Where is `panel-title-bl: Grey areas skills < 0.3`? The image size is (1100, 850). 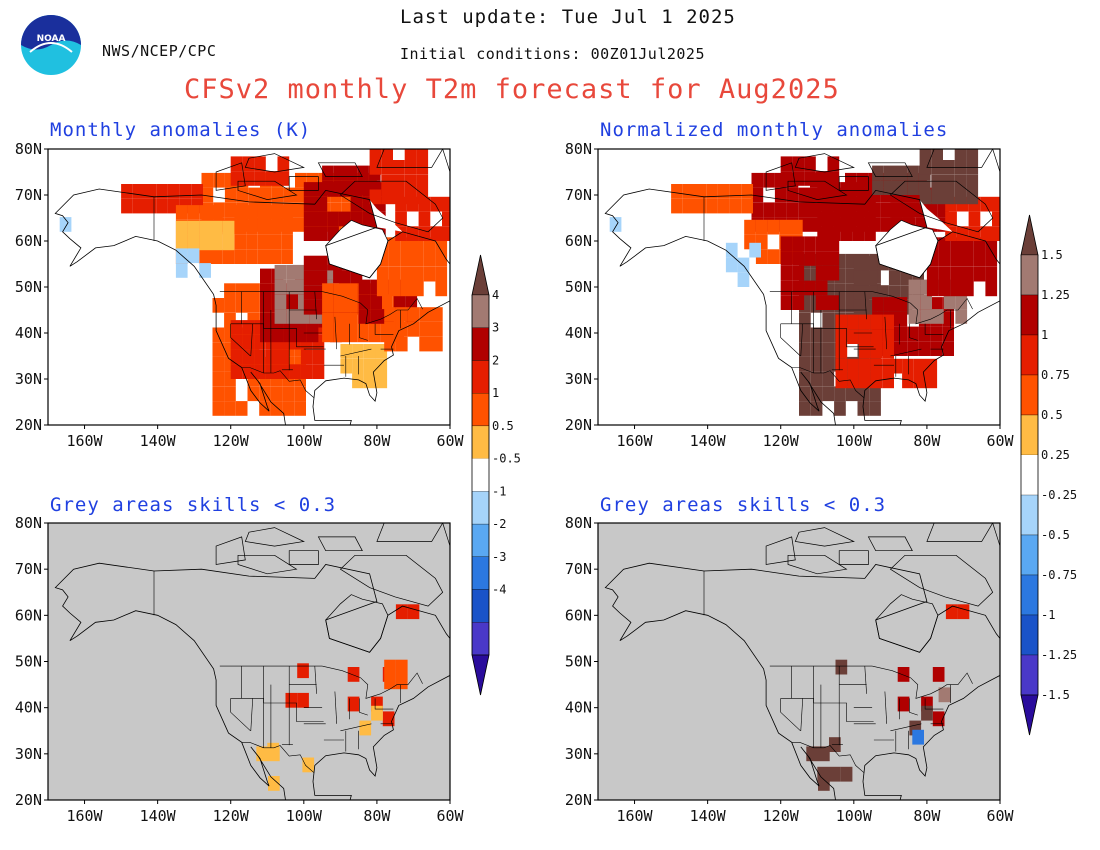
panel-title-bl: Grey areas skills < 0.3 is located at coordinates (193, 505).